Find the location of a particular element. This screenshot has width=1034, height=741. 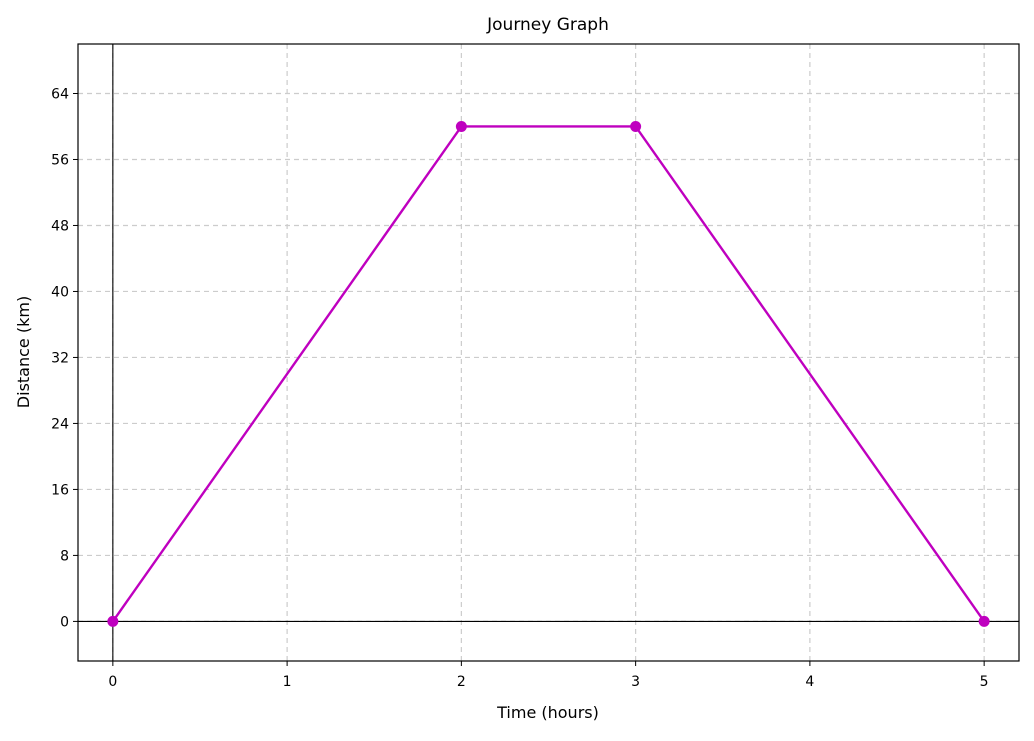

y-axis-ticks: 0 8 16 24 32 40 48 56 64 is located at coordinates (64, 358).